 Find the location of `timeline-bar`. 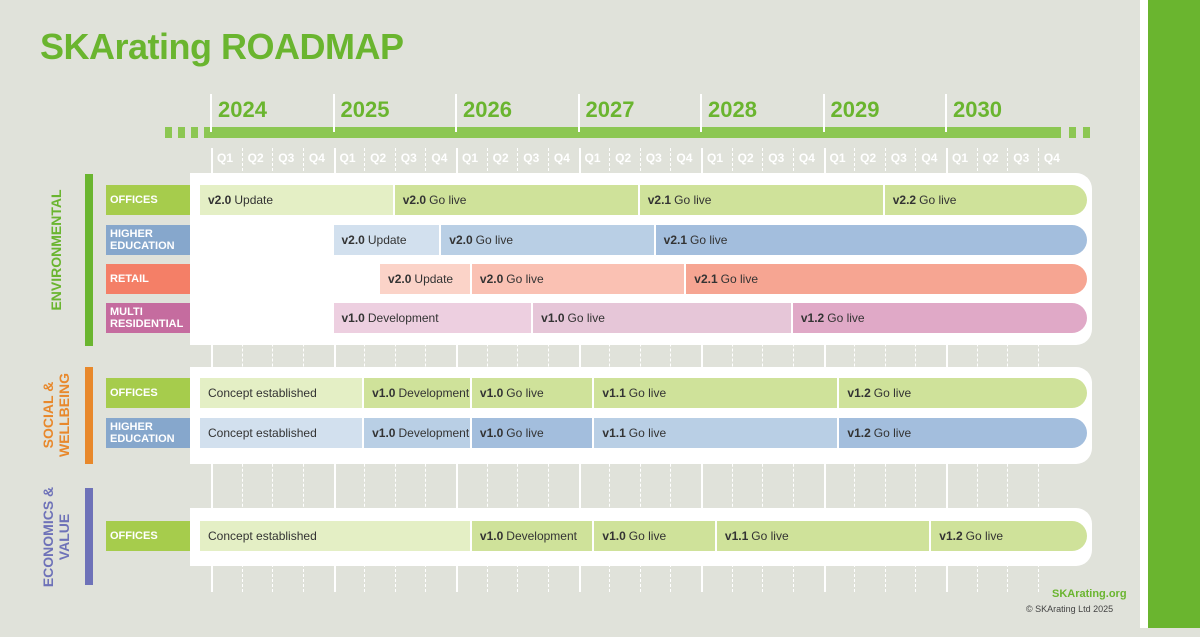

timeline-bar is located at coordinates (635, 132).